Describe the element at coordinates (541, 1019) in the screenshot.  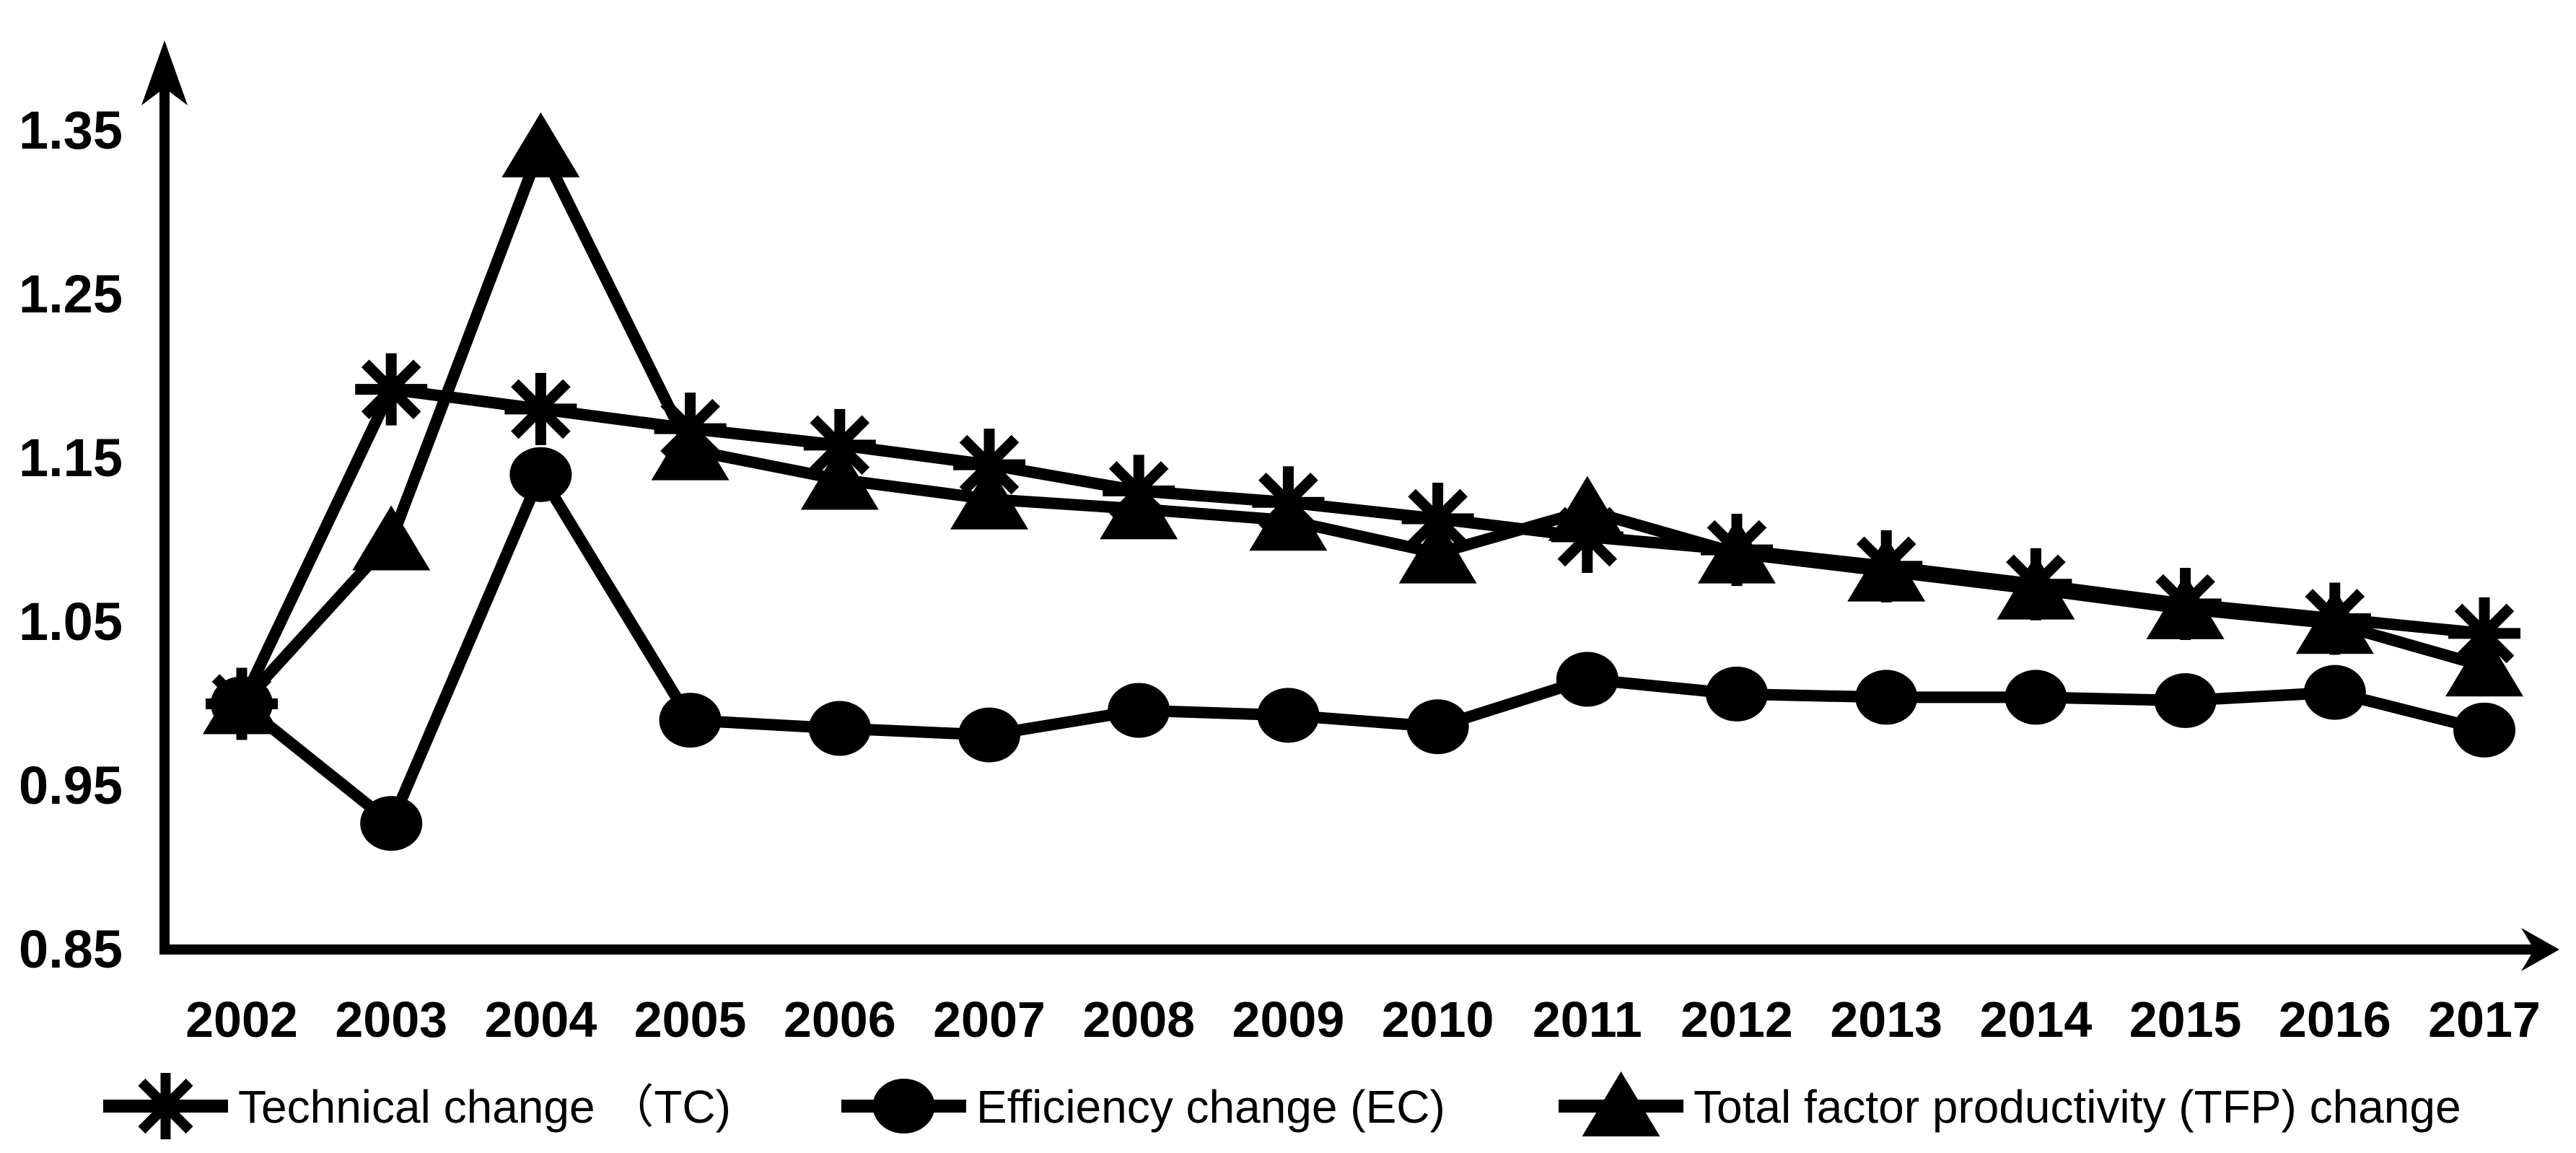
I see `x-tick-label: 2004` at that location.